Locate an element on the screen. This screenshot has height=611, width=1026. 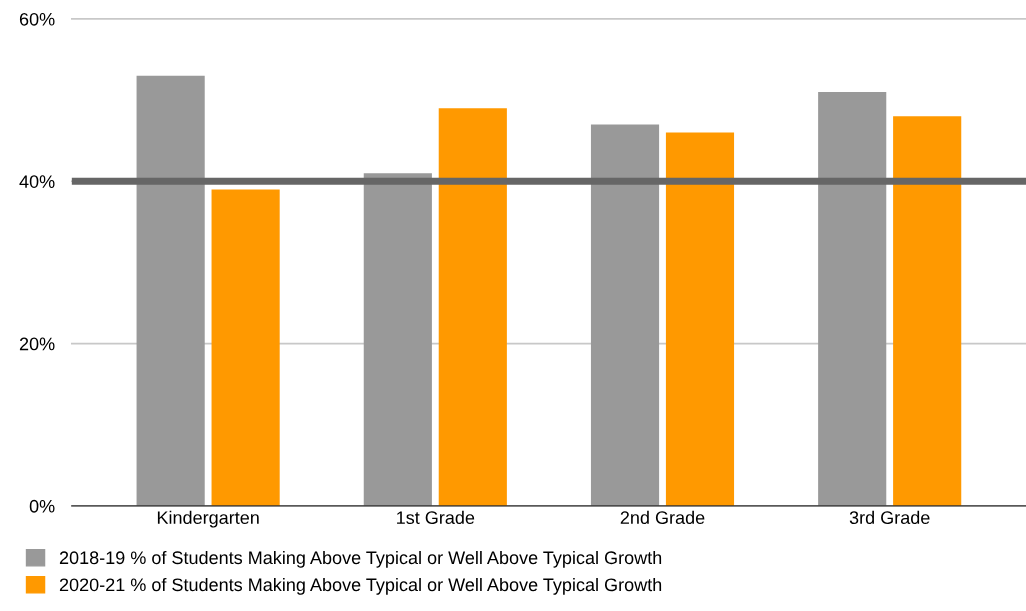
x-tick-label: 2nd Grade is located at coordinates (662, 517).